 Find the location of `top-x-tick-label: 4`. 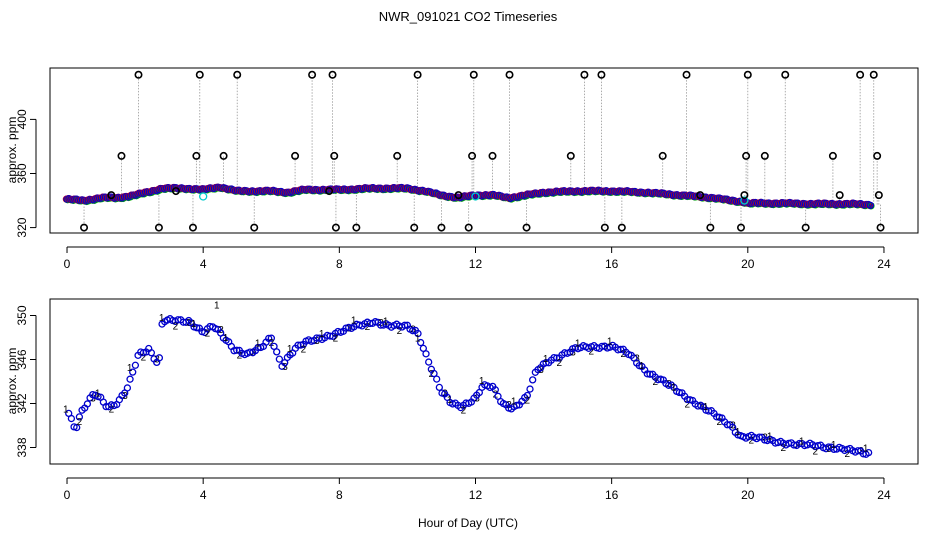

top-x-tick-label: 4 is located at coordinates (203, 264).